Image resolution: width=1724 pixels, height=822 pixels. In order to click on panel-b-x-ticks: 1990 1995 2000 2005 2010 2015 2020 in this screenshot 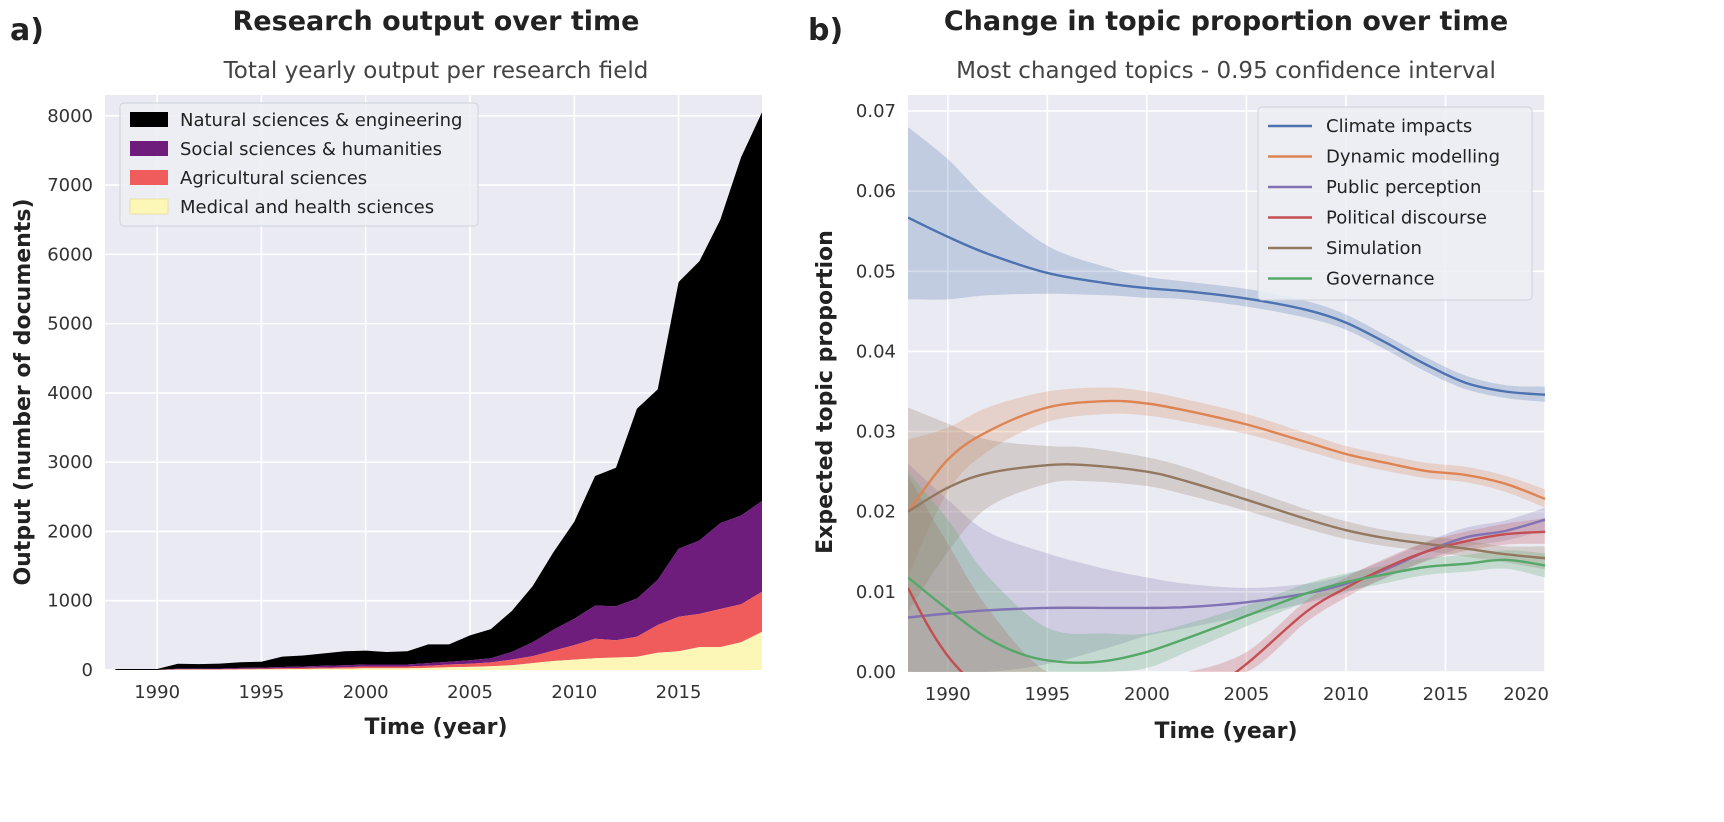, I will do `click(1237, 694)`.